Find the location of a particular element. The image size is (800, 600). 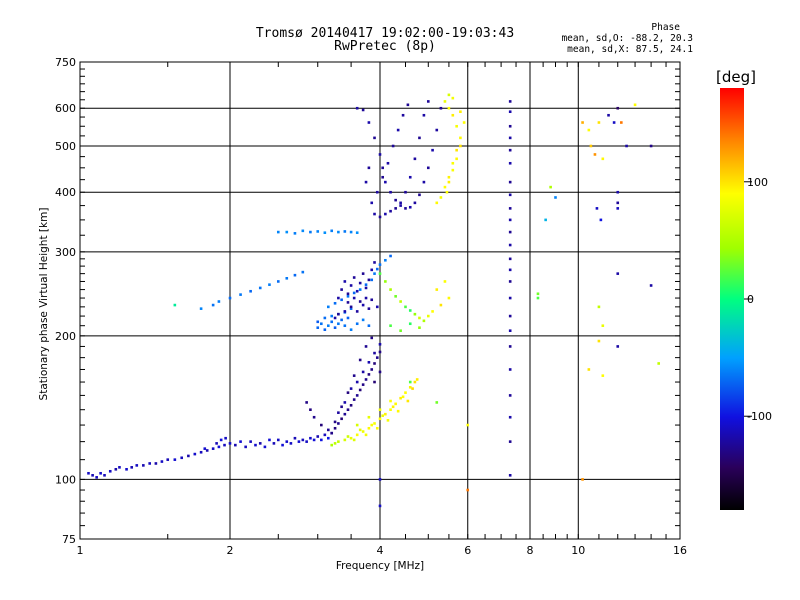

colorbar-tick-label: 0 is located at coordinates (750, 299).